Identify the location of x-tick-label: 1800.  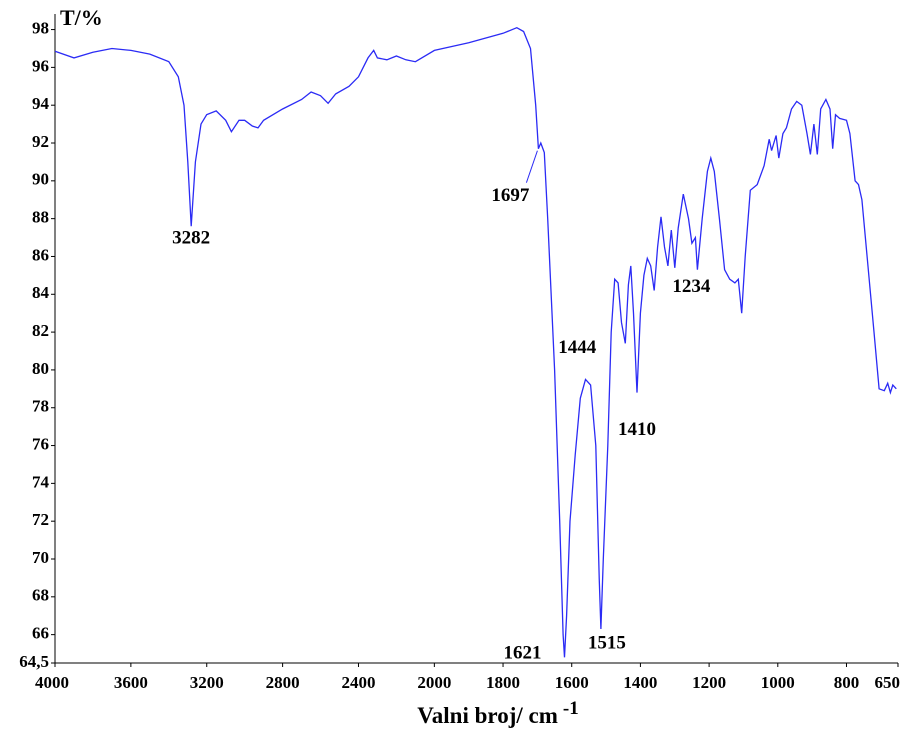
(503, 682).